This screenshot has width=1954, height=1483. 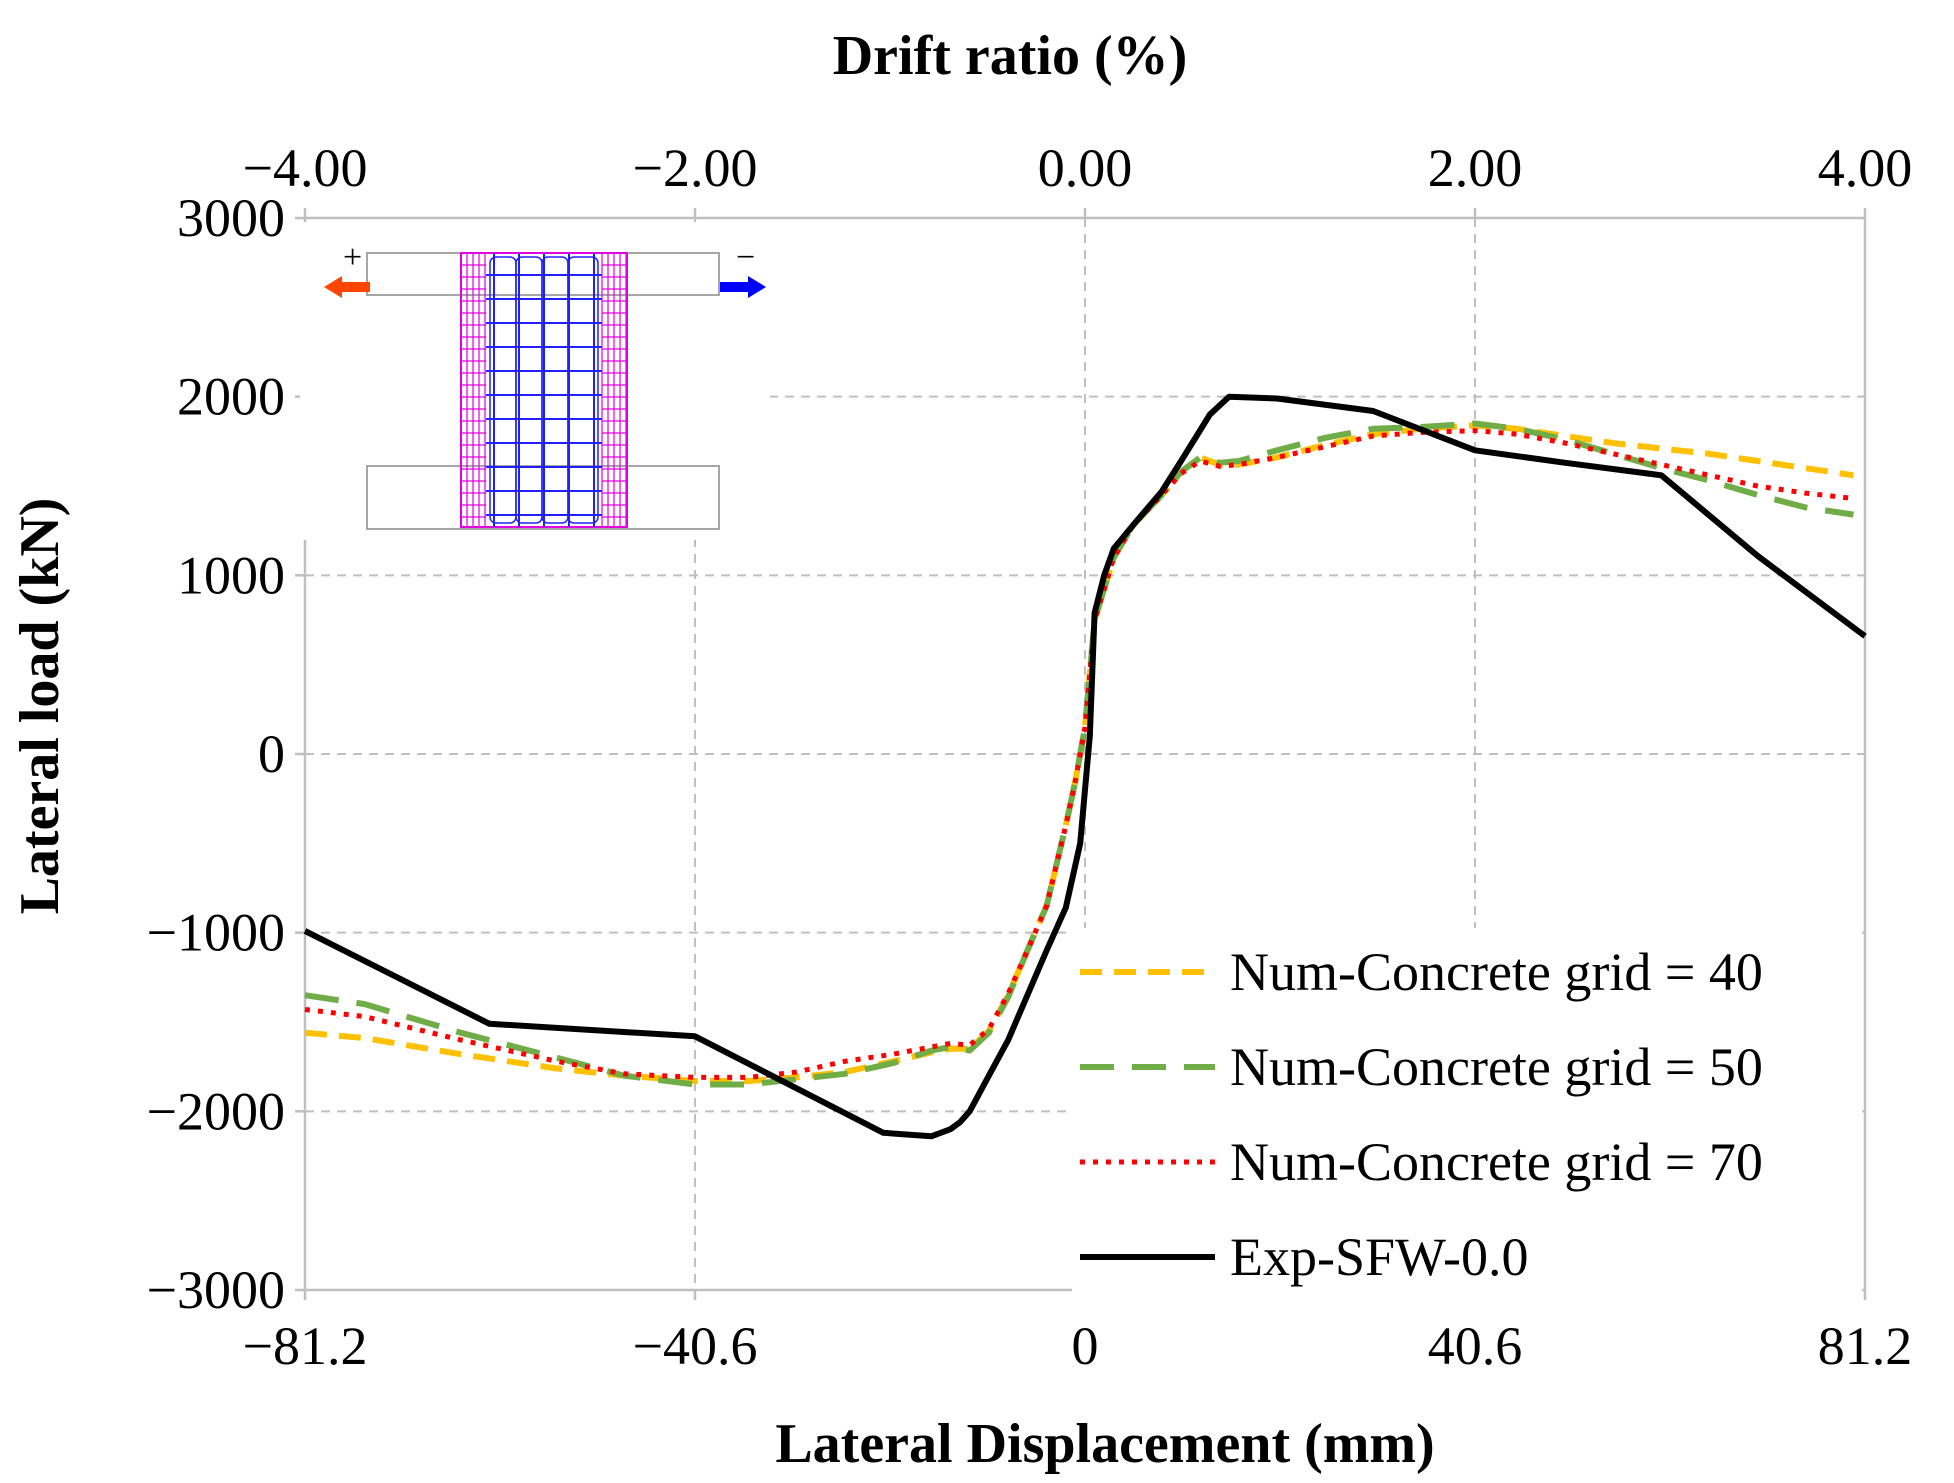 I want to click on legend-label: Exp-SFW-0.0, so click(x=1379, y=1257).